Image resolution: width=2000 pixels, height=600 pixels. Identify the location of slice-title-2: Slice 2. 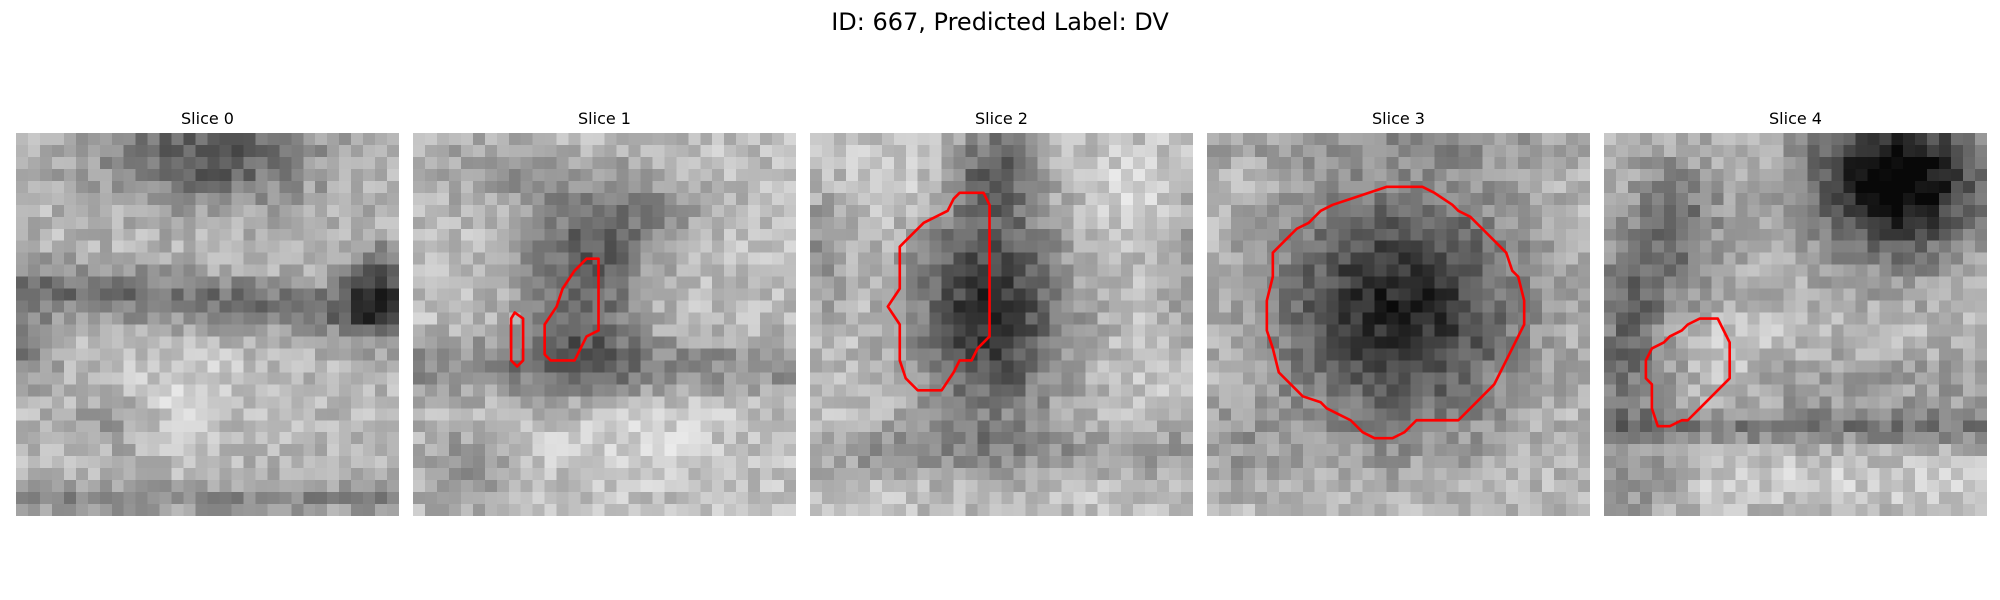
(1001, 118).